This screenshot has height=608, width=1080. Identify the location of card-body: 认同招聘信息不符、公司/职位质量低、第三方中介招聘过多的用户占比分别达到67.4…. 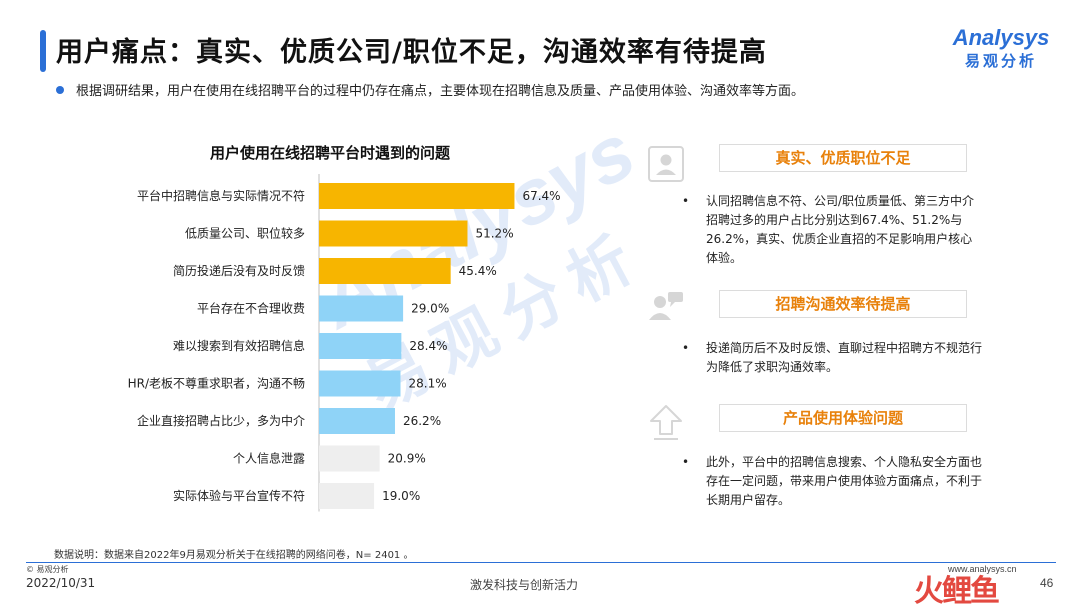
(840, 229).